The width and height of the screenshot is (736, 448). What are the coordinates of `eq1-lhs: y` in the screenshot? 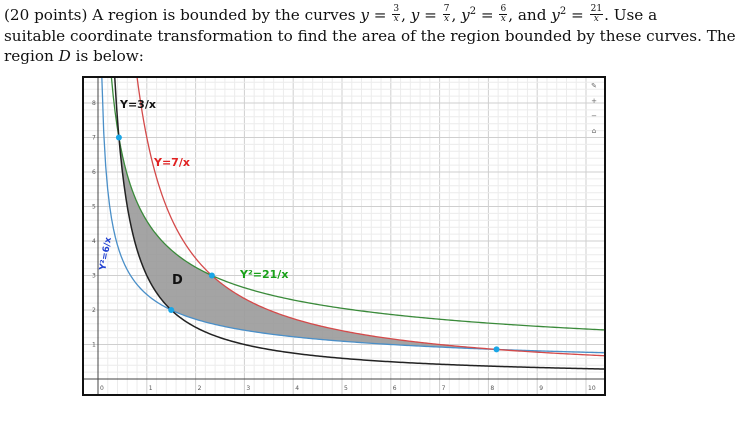 It's located at (364, 15).